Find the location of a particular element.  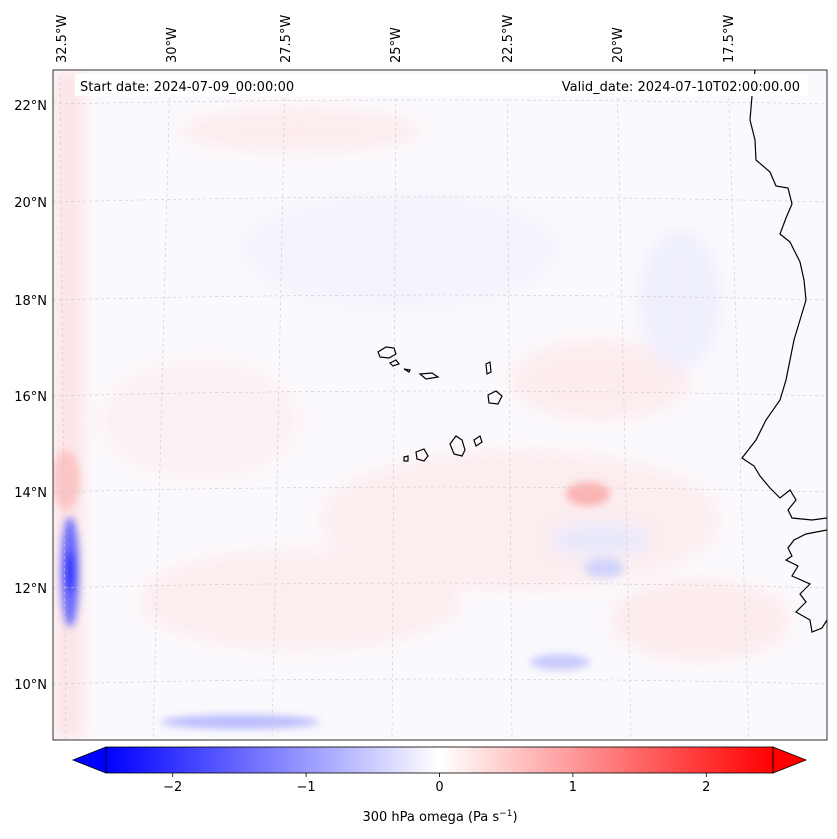

colorbar-extend-min is located at coordinates (89, 760).